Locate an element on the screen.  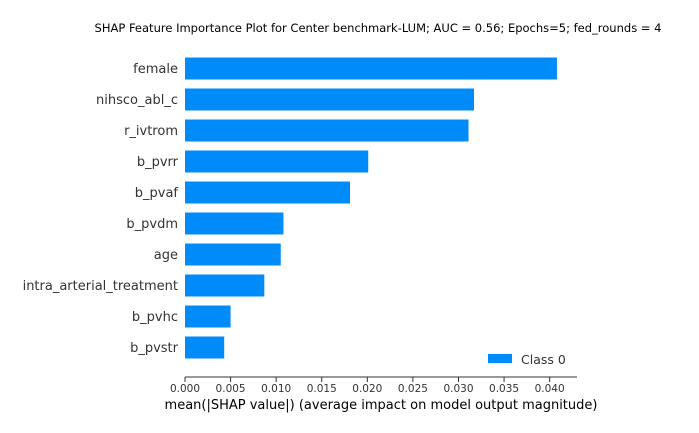
x-tick-label: 0.010 is located at coordinates (276, 389).